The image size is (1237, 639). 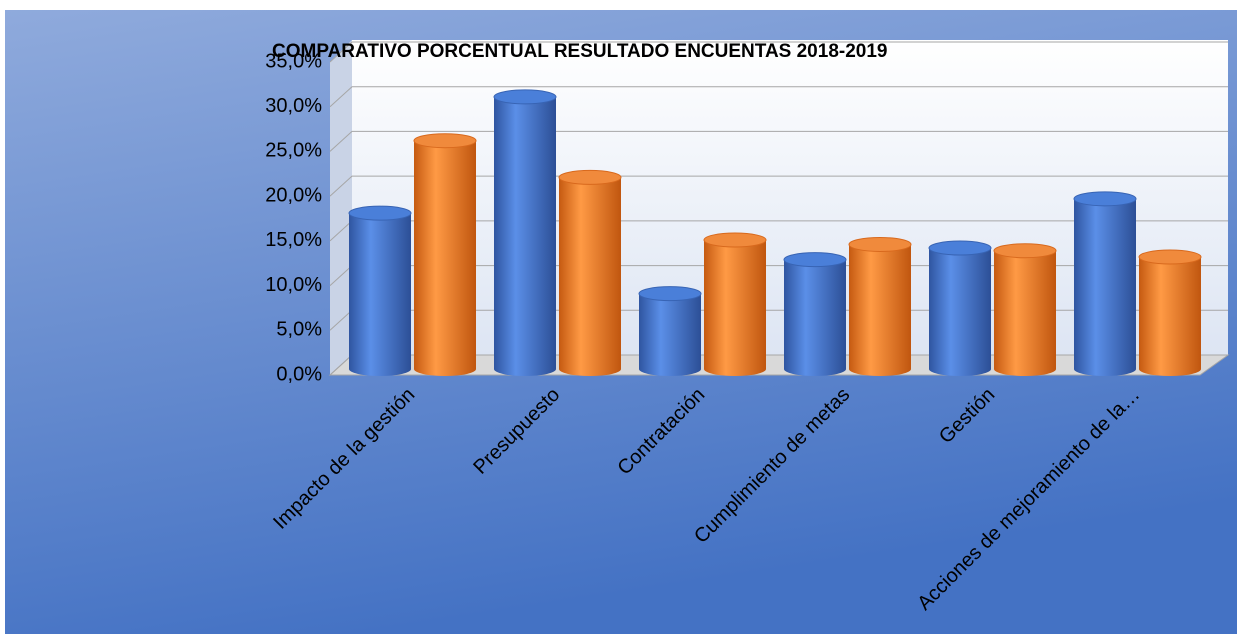 What do you see at coordinates (293, 195) in the screenshot?
I see `y-tick-label: 20,0%` at bounding box center [293, 195].